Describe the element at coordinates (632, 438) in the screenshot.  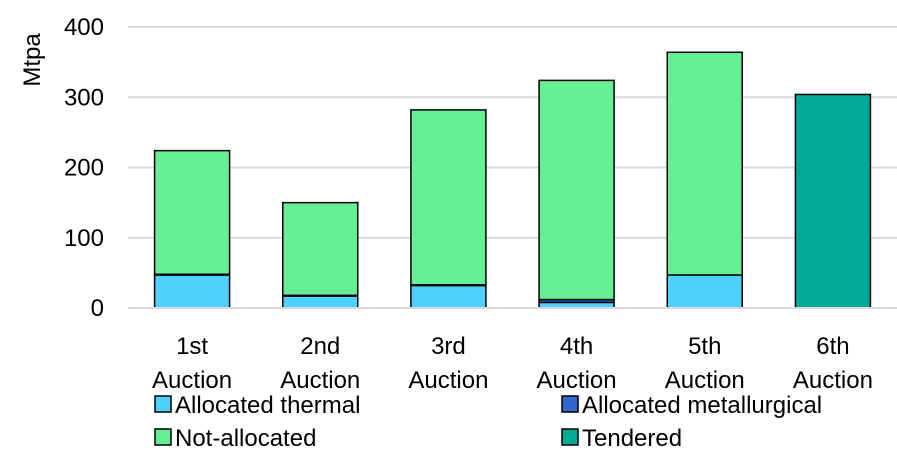
I see `legend-label: Tendered` at that location.